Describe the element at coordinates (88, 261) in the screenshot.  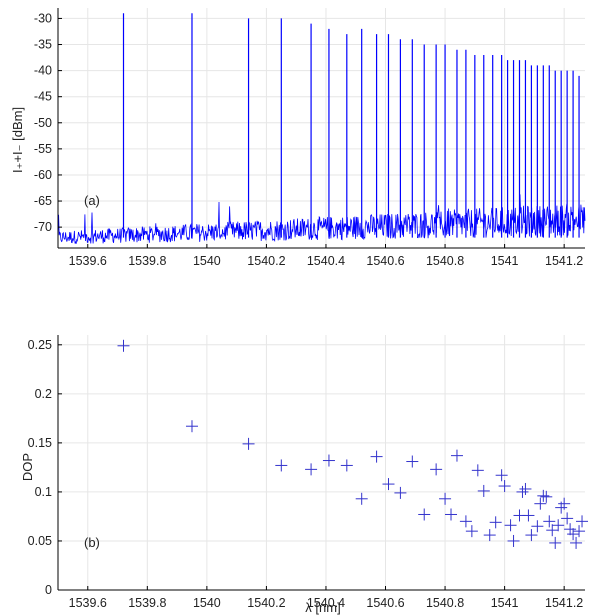
I see `panel-a-x-tick-label: 1539.6` at that location.